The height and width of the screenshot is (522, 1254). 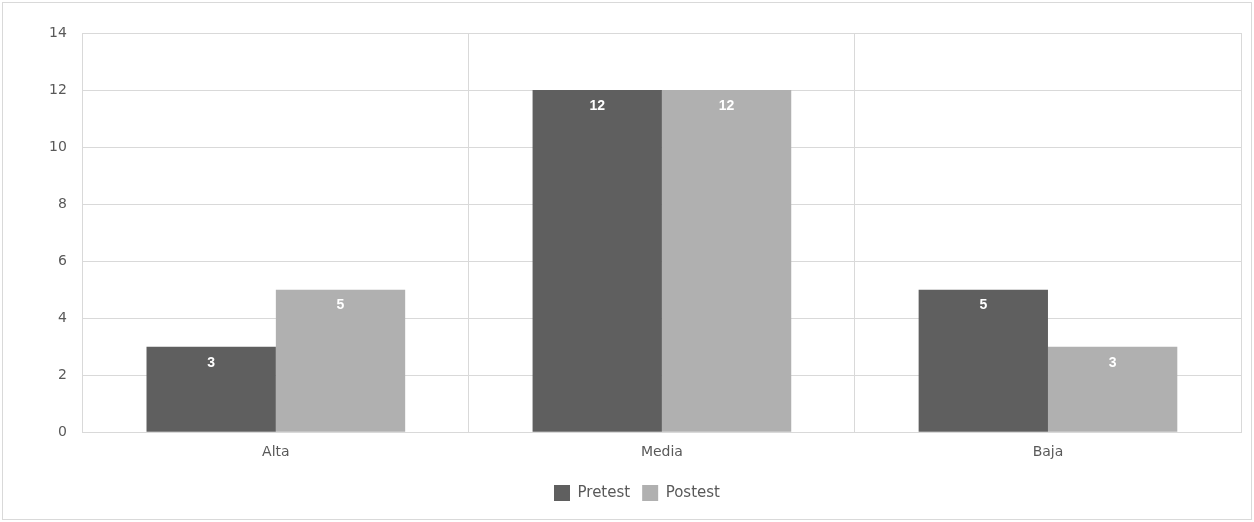 What do you see at coordinates (57, 31) in the screenshot?
I see `y-tick-label: 14` at bounding box center [57, 31].